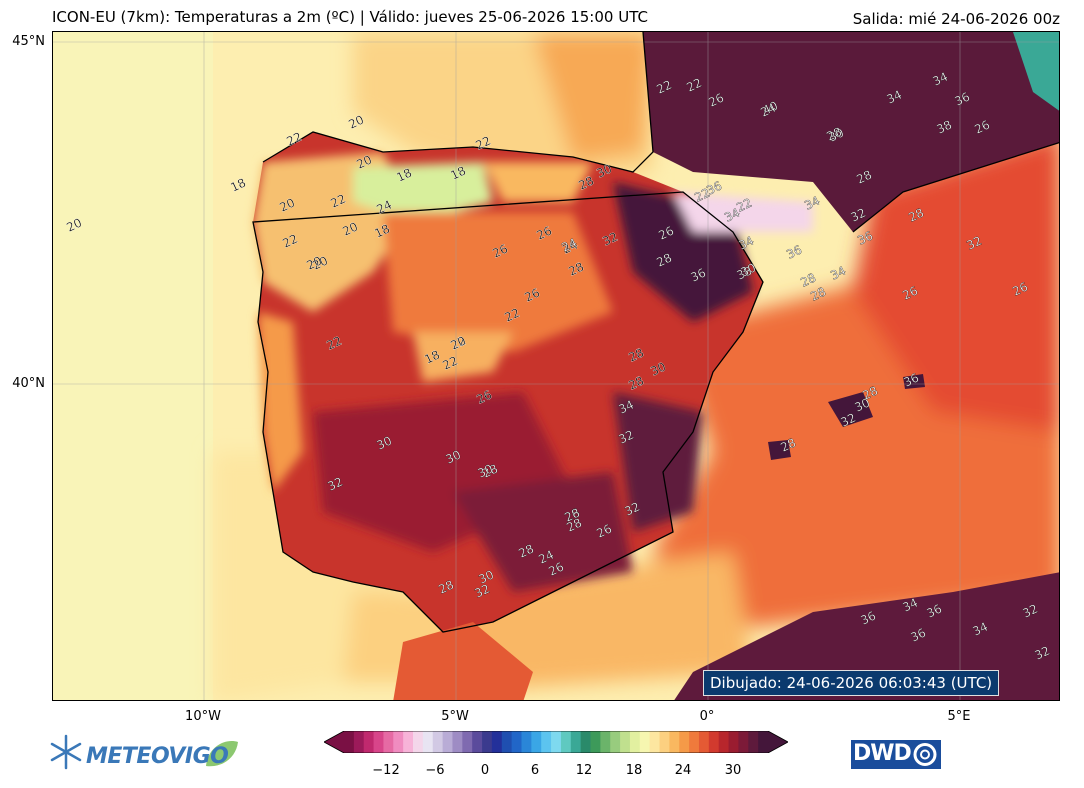 This screenshot has height=788, width=1084. What do you see at coordinates (925, 754) in the screenshot?
I see `dwd-swirl-icon` at bounding box center [925, 754].